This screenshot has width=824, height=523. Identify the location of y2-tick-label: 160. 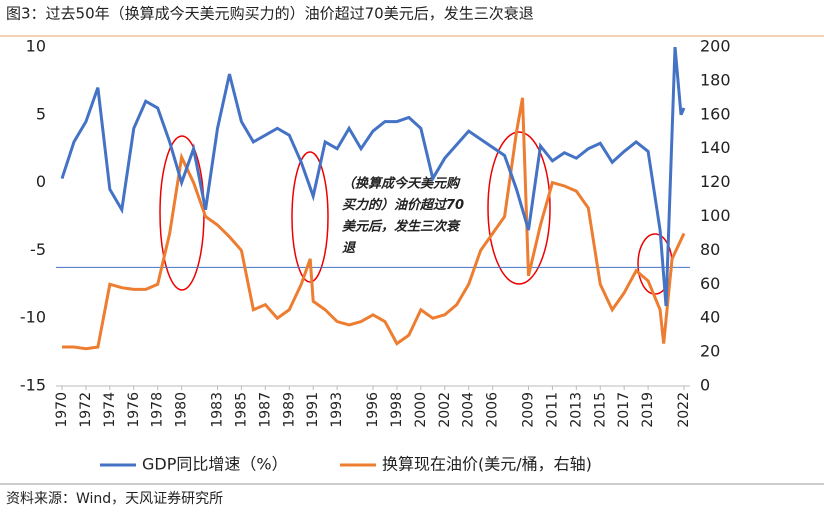
(715, 113).